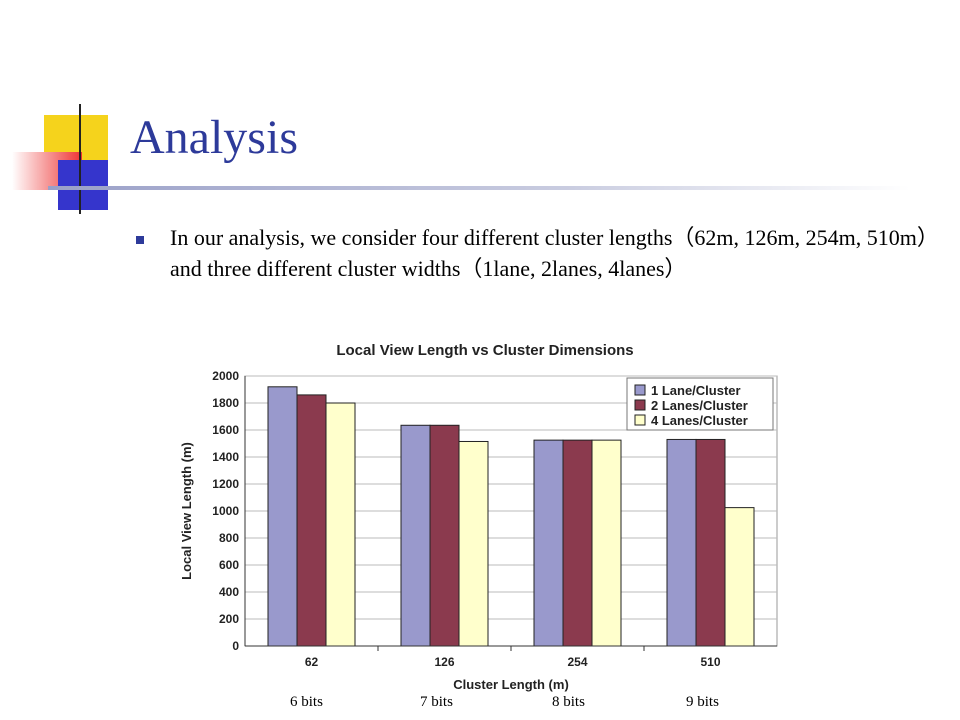  What do you see at coordinates (214, 137) in the screenshot?
I see `slide-title: Analysis` at bounding box center [214, 137].